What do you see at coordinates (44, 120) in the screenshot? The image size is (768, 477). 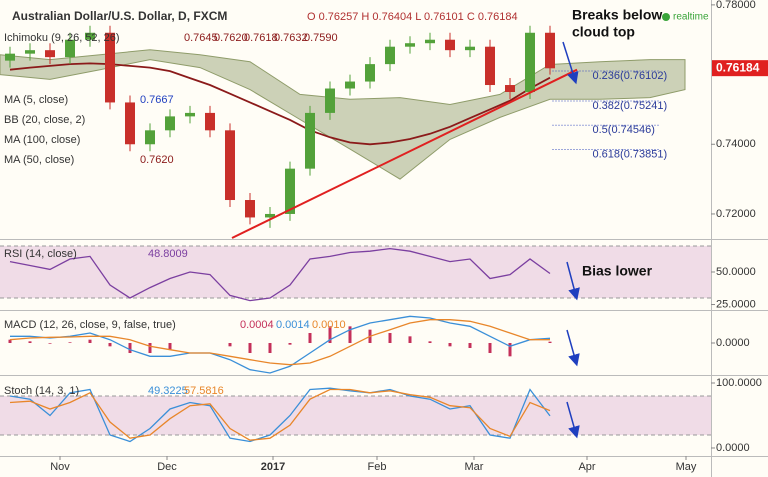 I see `legend-name: BB (20, close, 2)` at bounding box center [44, 120].